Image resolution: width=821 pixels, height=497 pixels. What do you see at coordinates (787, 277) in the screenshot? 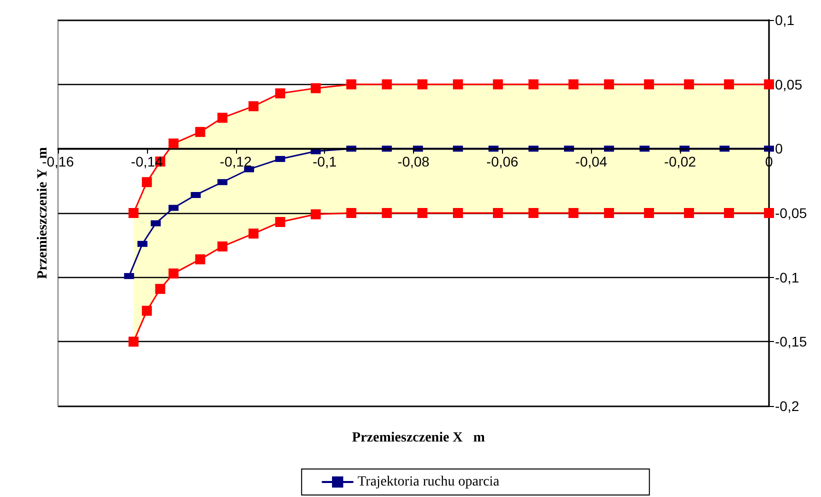
I see `y-tick-label: -0,1` at bounding box center [787, 277].